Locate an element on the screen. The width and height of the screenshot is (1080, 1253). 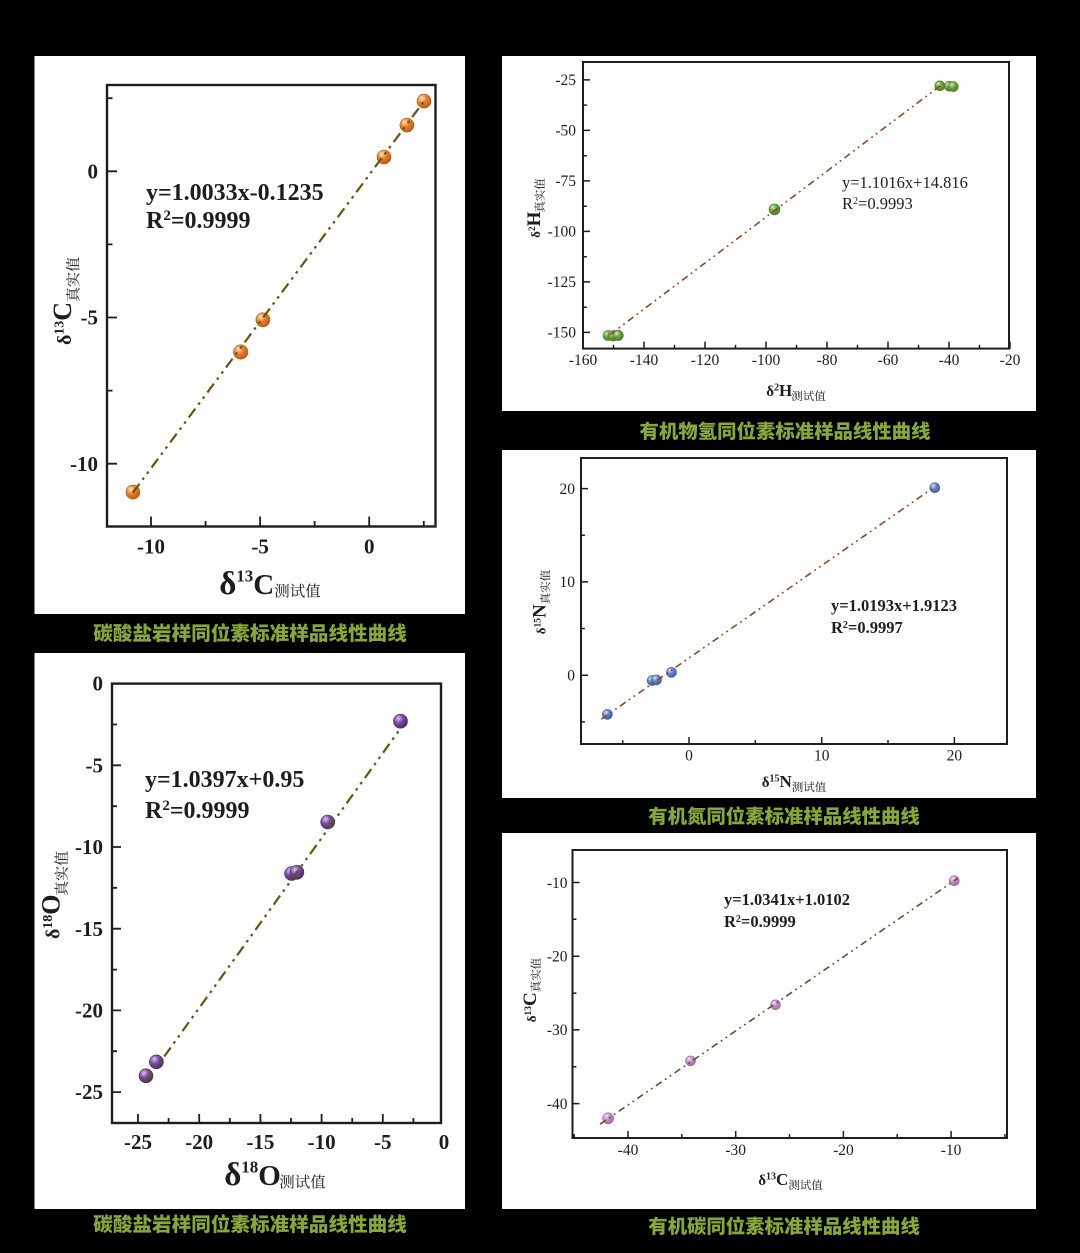
svg-text: -150 is located at coordinates (562, 333).